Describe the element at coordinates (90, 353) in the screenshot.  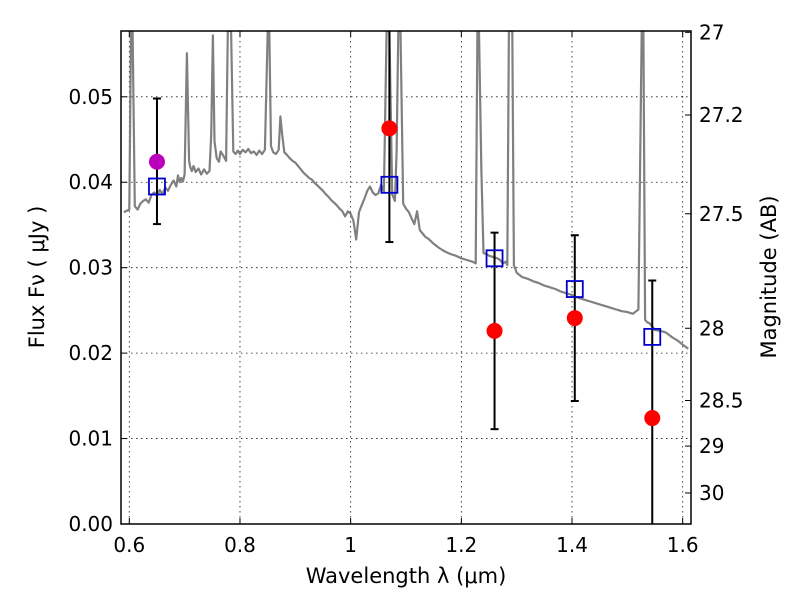
I see `y-tick-label: 0.02` at that location.